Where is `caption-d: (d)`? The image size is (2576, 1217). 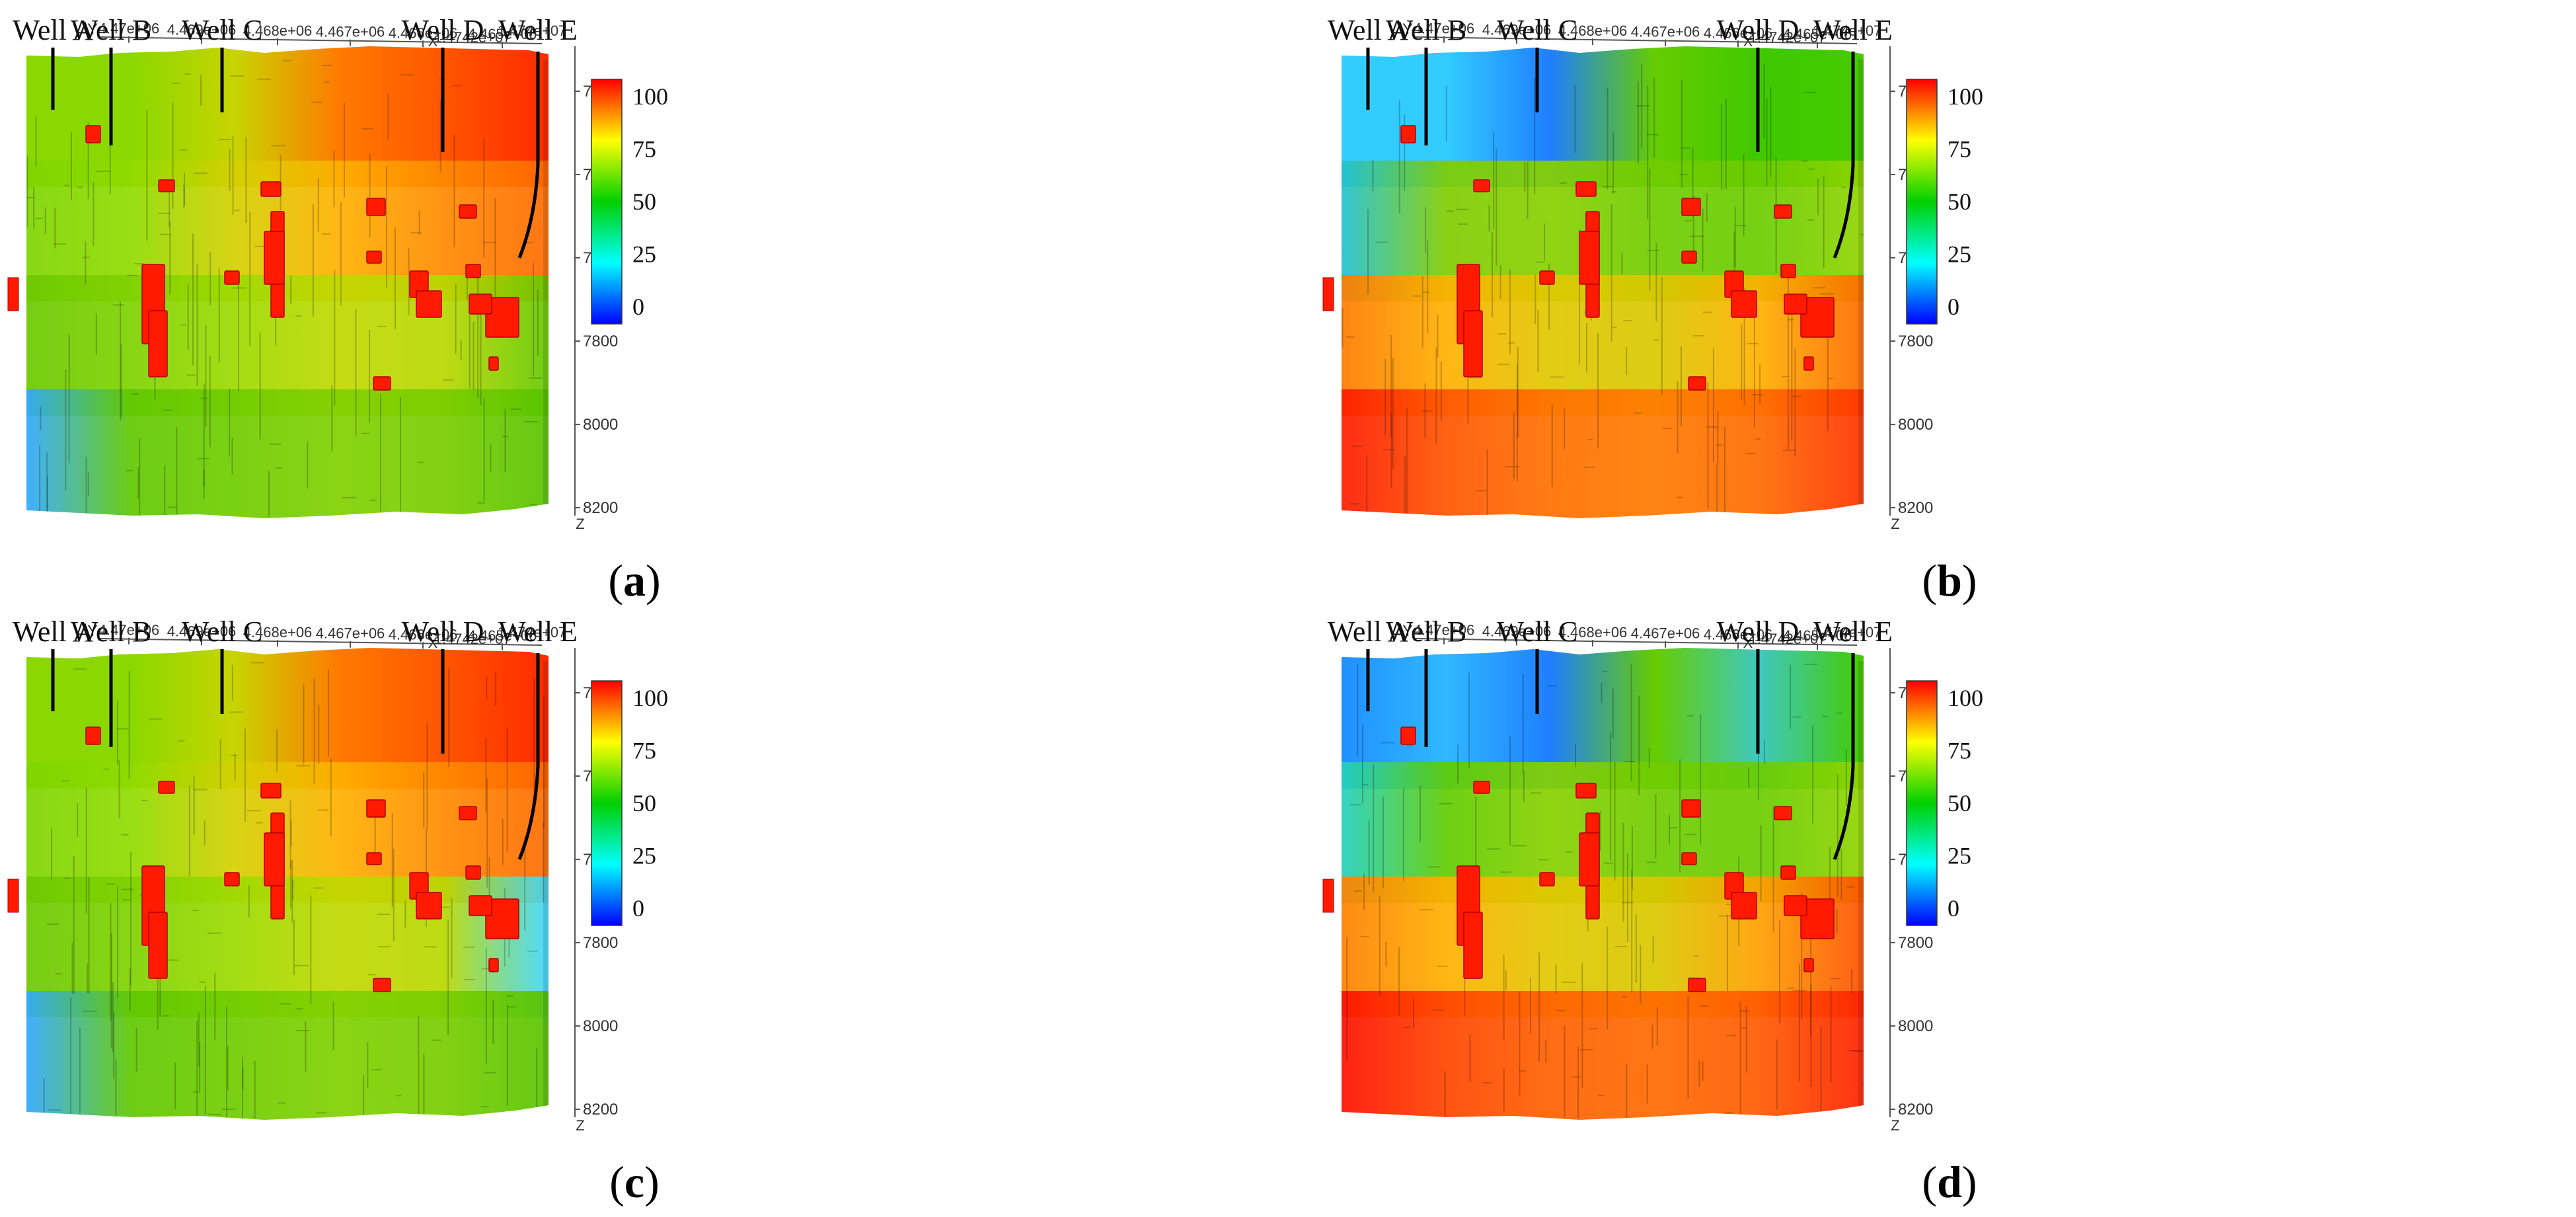 caption-d: (d) is located at coordinates (1949, 1182).